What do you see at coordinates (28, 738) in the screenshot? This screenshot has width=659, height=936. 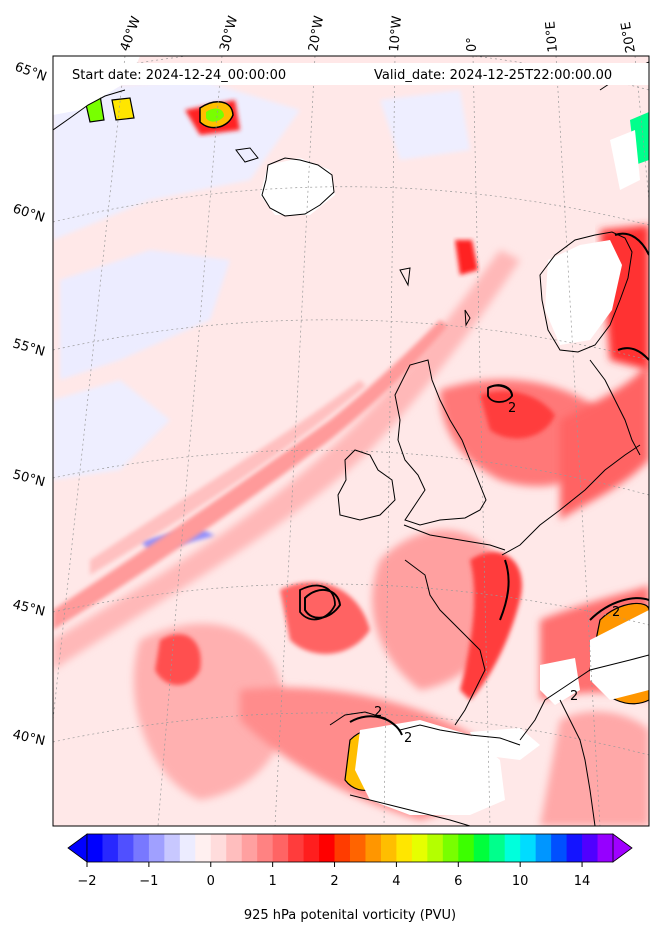 I see `lat-label: 40°N` at bounding box center [28, 738].